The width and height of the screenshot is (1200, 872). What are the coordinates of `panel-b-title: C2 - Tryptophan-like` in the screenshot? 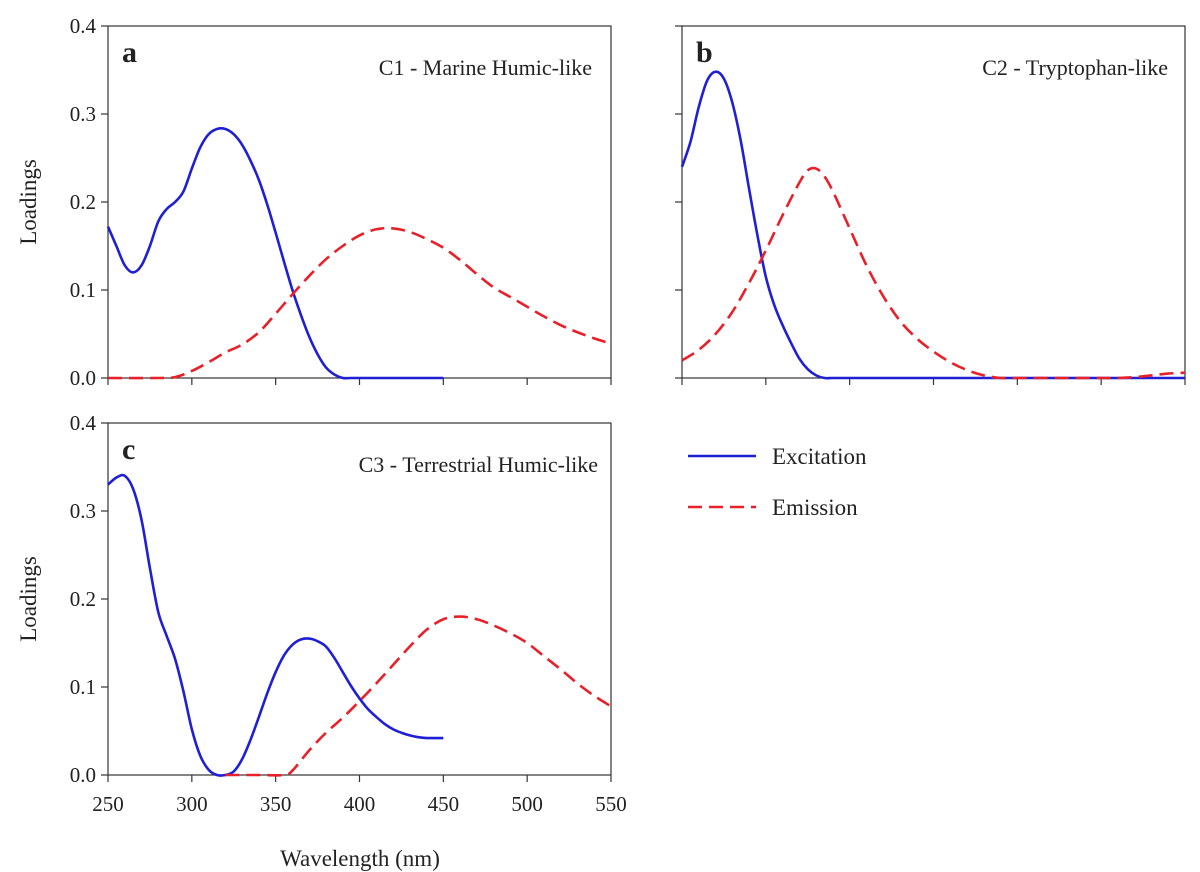 It's located at (1075, 67).